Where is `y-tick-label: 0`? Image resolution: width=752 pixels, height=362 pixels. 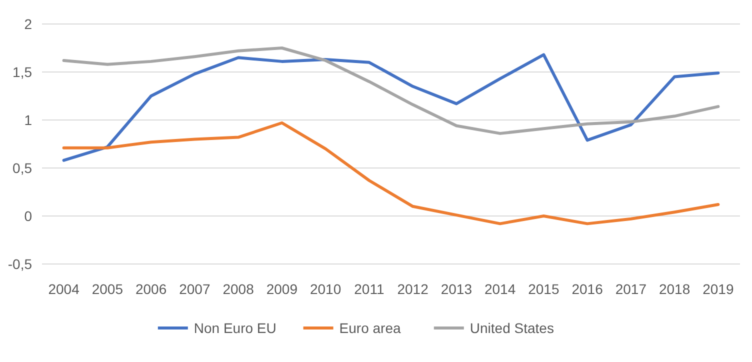
y-tick-label: 0 is located at coordinates (28, 216).